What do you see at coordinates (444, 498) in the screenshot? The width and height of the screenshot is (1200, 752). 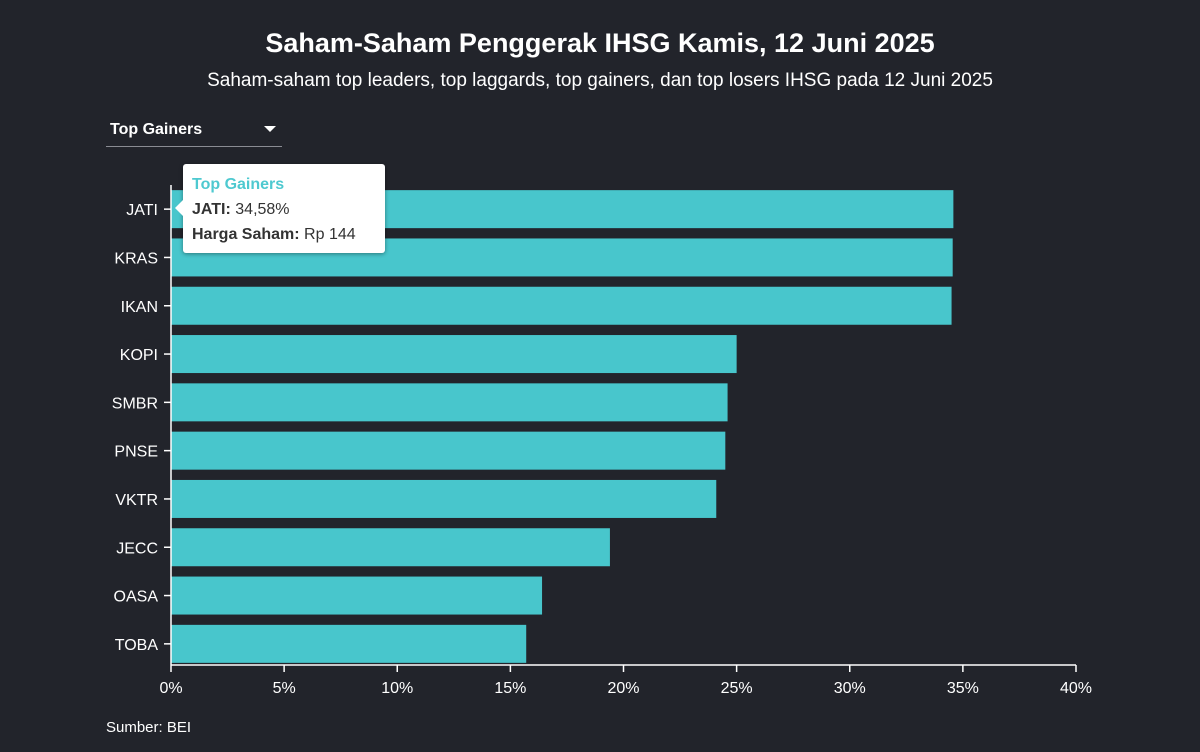 I see `bar-vktr` at bounding box center [444, 498].